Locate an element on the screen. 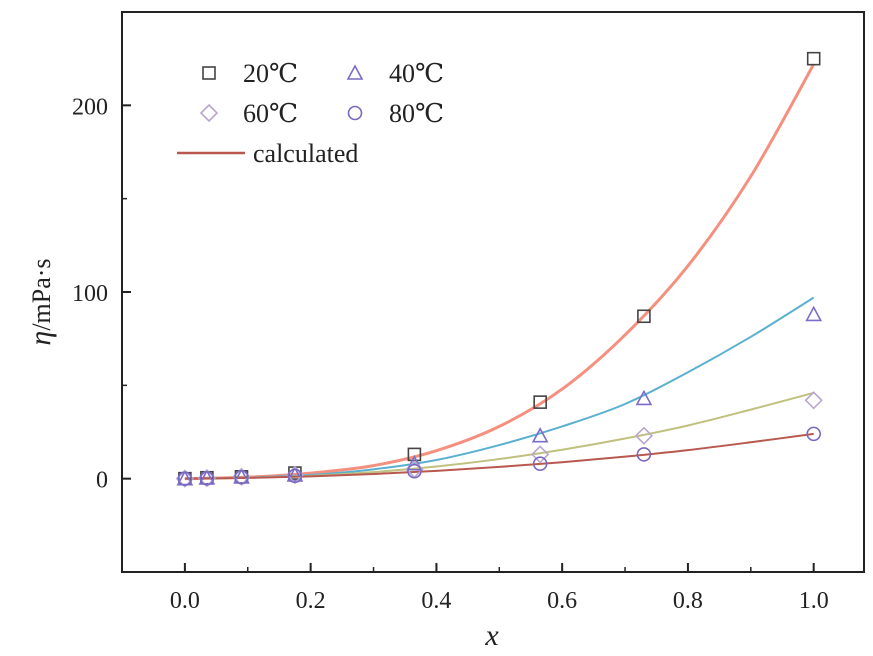 Image resolution: width=873 pixels, height=656 pixels. x-axis-title: x is located at coordinates (491, 635).